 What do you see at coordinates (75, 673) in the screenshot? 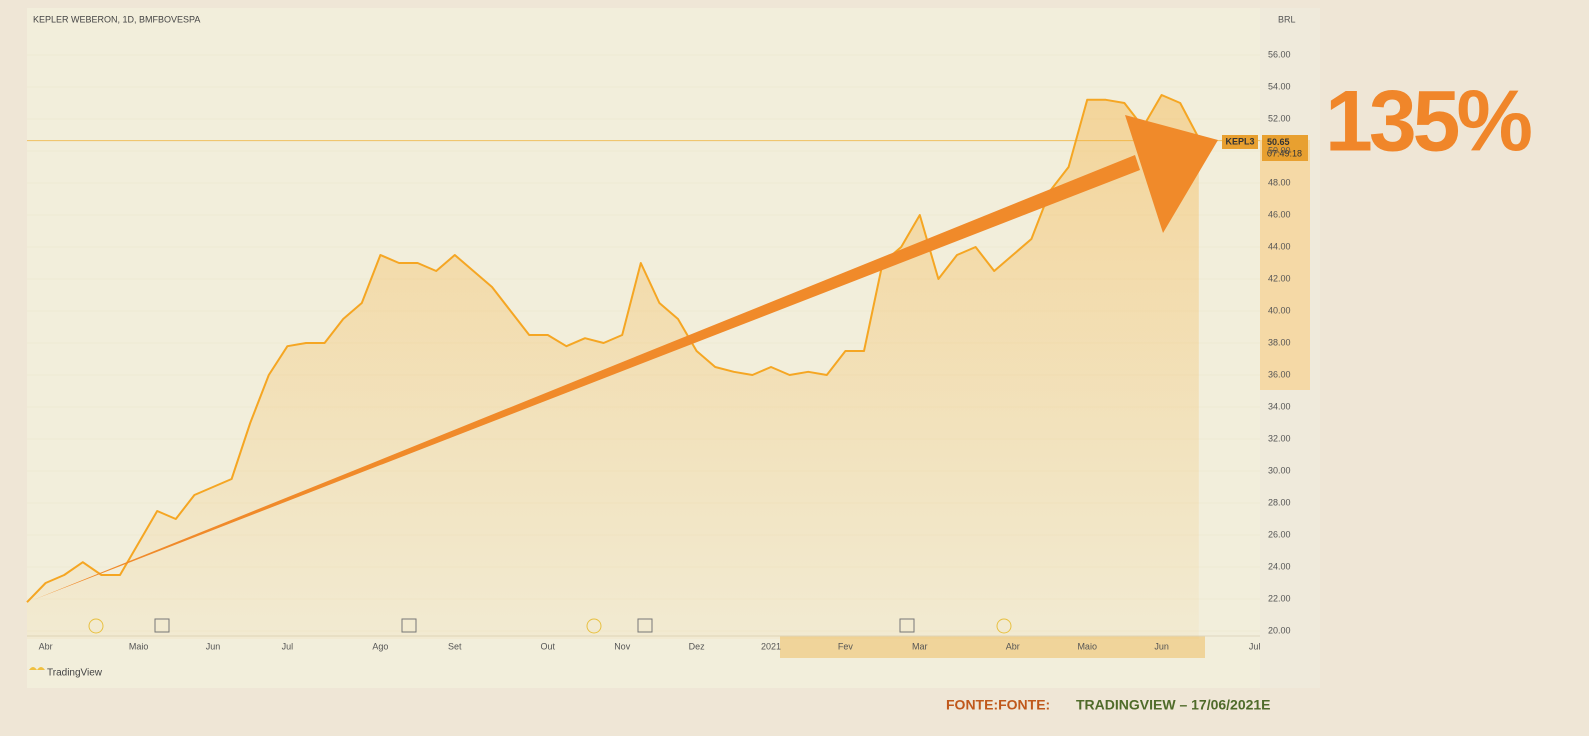
I see `brand: TradingView` at bounding box center [75, 673].